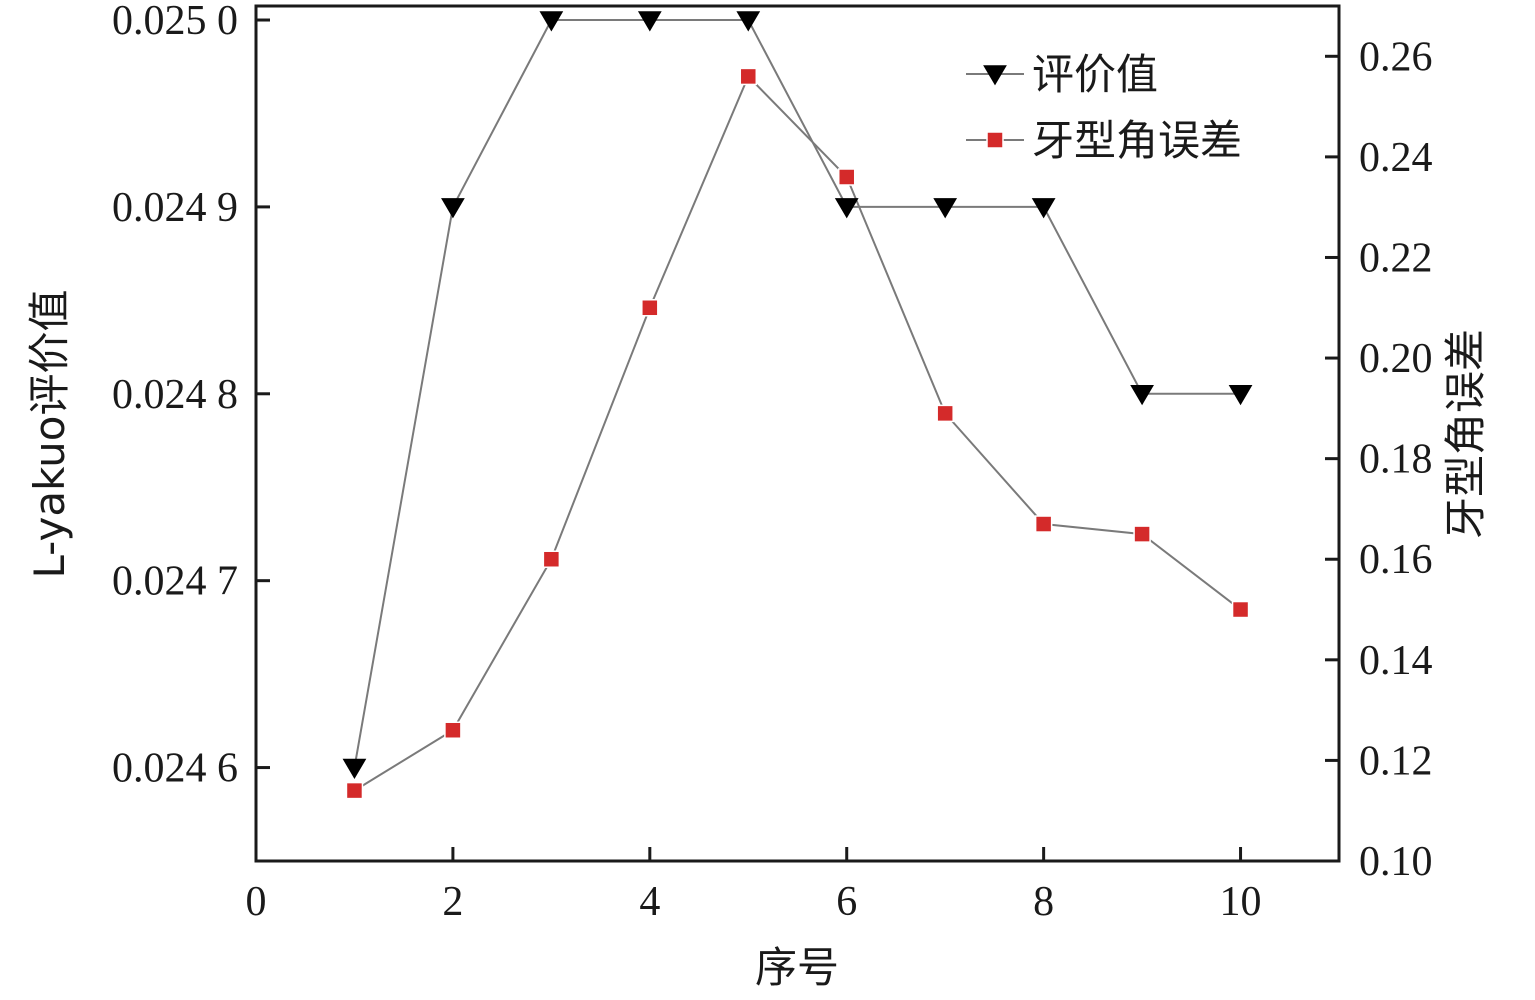  Describe the element at coordinates (1396, 258) in the screenshot. I see `y-right-tick-label: 0.22` at that location.